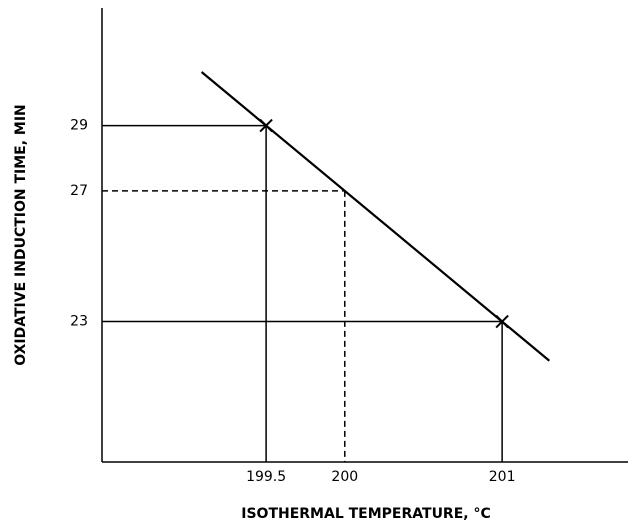 The image size is (635, 526). What do you see at coordinates (344, 477) in the screenshot?
I see `x-tick-label: 200` at bounding box center [344, 477].